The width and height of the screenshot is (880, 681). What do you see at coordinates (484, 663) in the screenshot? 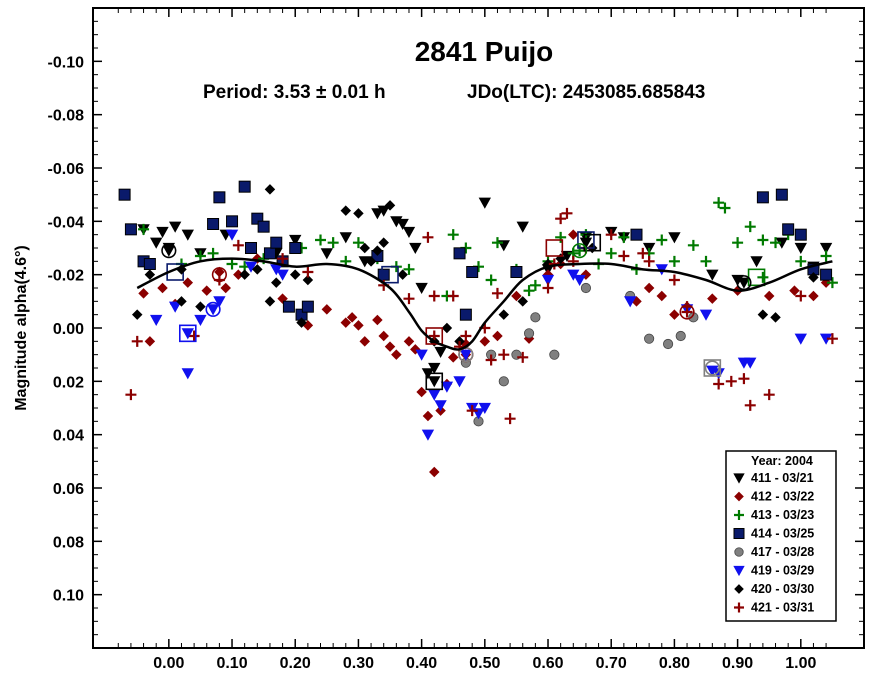
I see `x-tick-label: 0.50` at bounding box center [484, 663].